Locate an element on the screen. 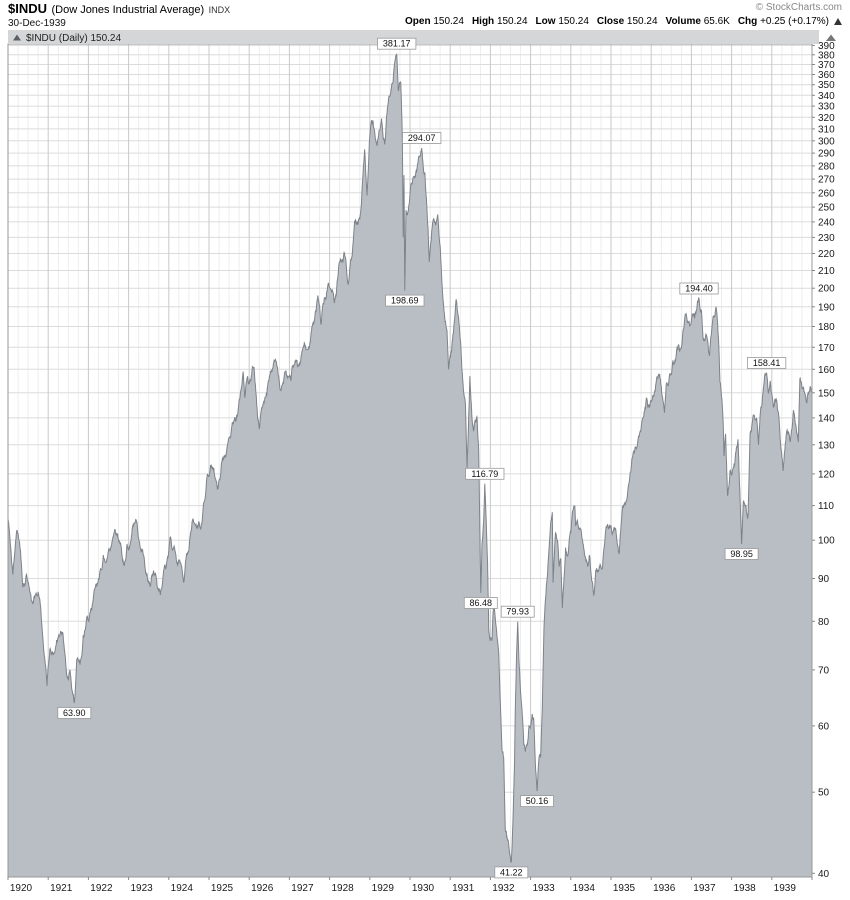 The height and width of the screenshot is (900, 850). price-annotation: 86.48 is located at coordinates (481, 603).